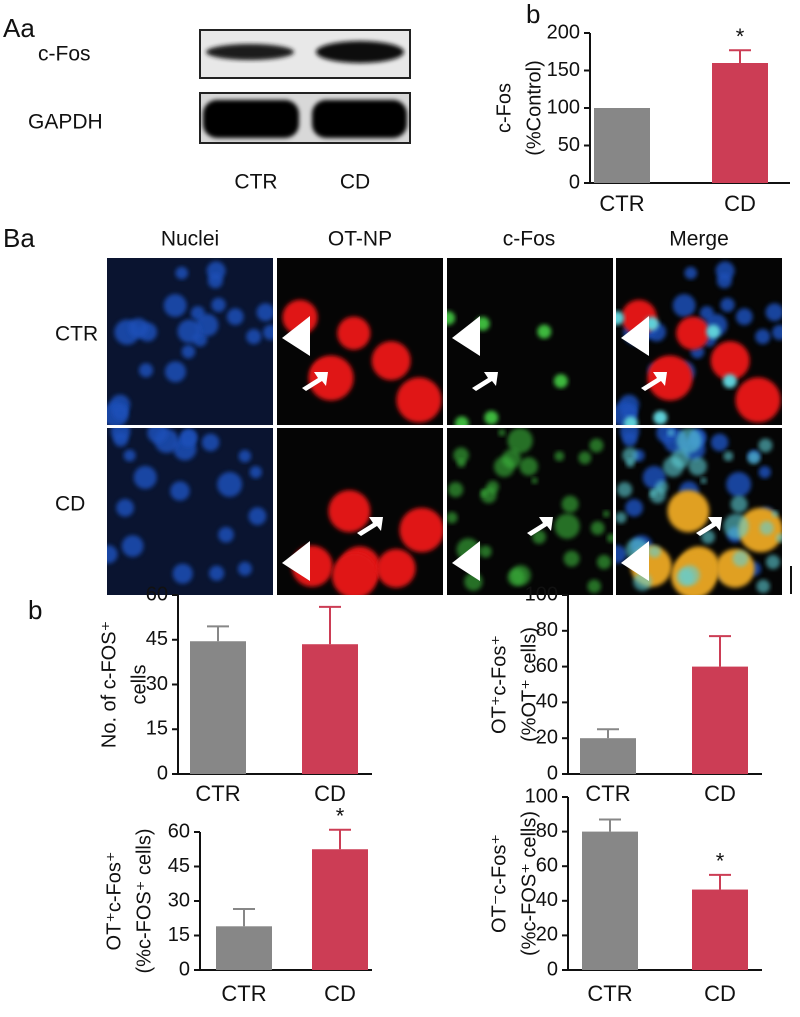  I want to click on panel-label: b, so click(533, 14).